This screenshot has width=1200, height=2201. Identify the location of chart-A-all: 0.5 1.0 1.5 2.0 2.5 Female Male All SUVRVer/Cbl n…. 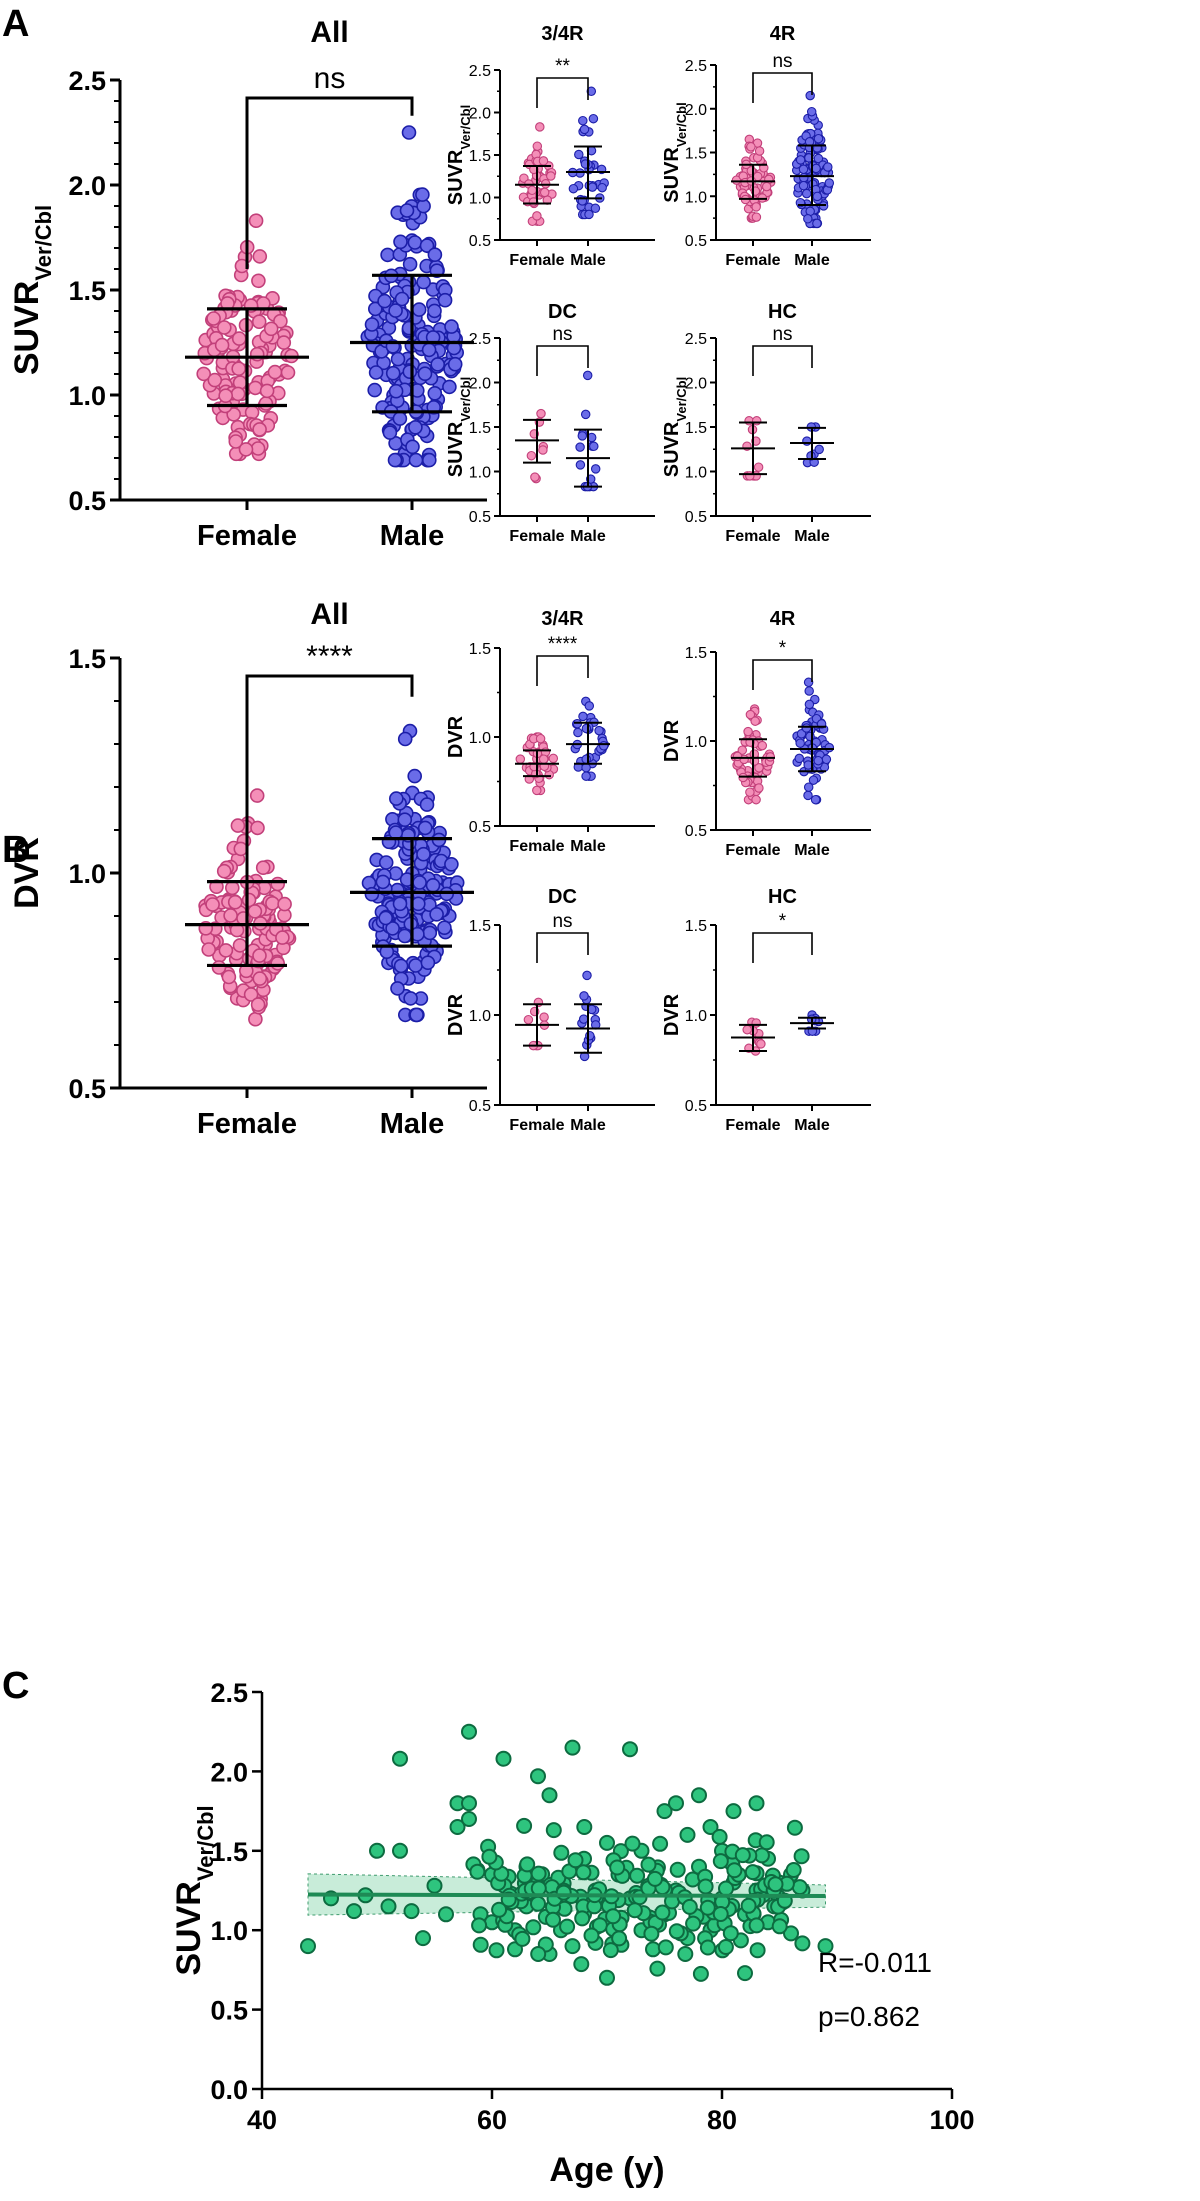
(247, 284).